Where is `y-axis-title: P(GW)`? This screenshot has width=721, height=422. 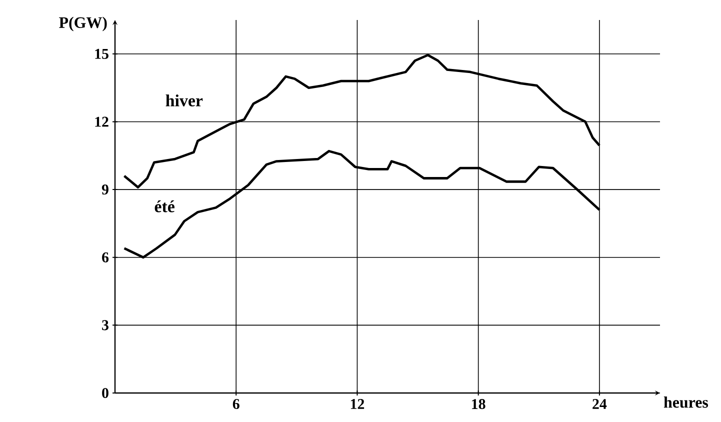
y-axis-title: P(GW) is located at coordinates (83, 24).